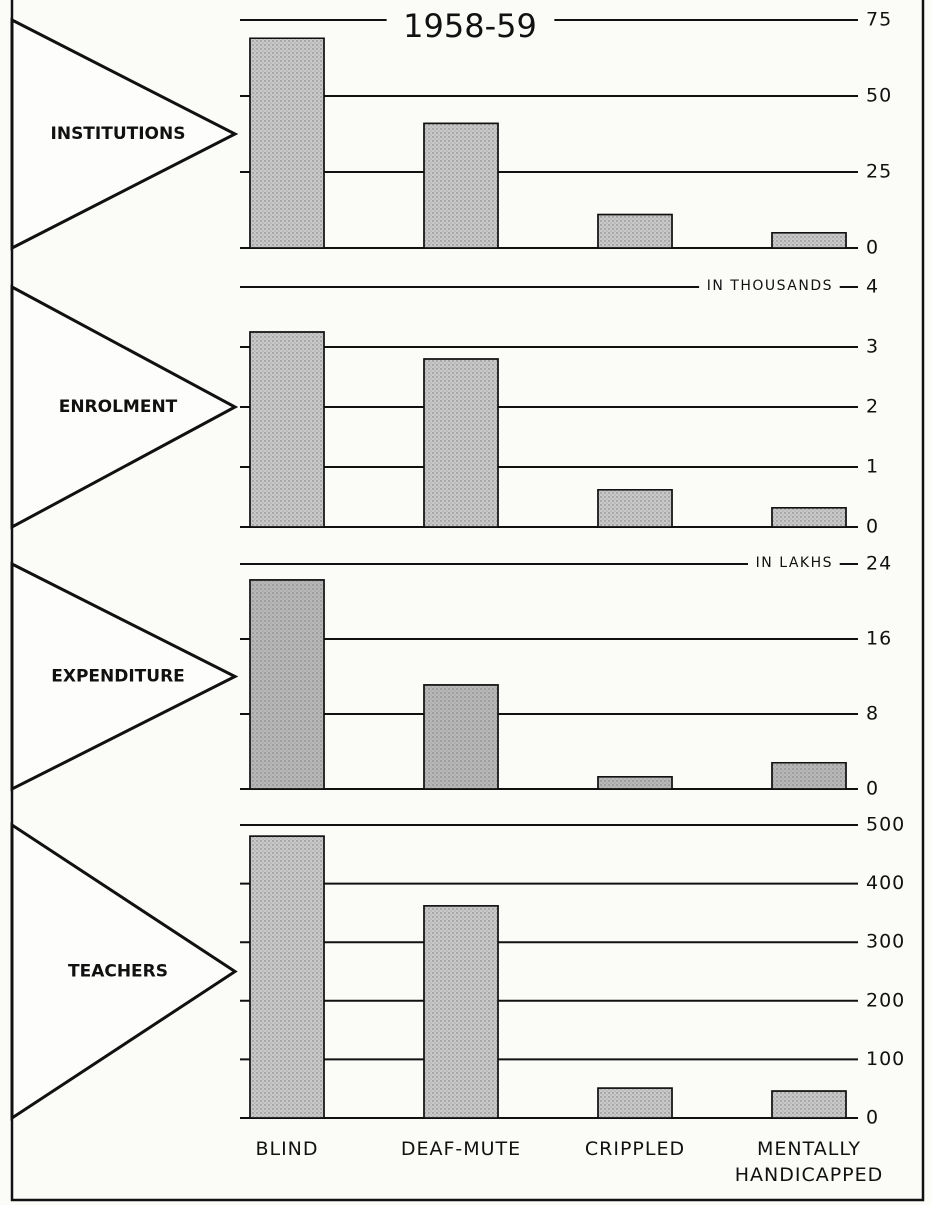 The width and height of the screenshot is (931, 1205). I want to click on y-tick-label: 1, so click(872, 467).